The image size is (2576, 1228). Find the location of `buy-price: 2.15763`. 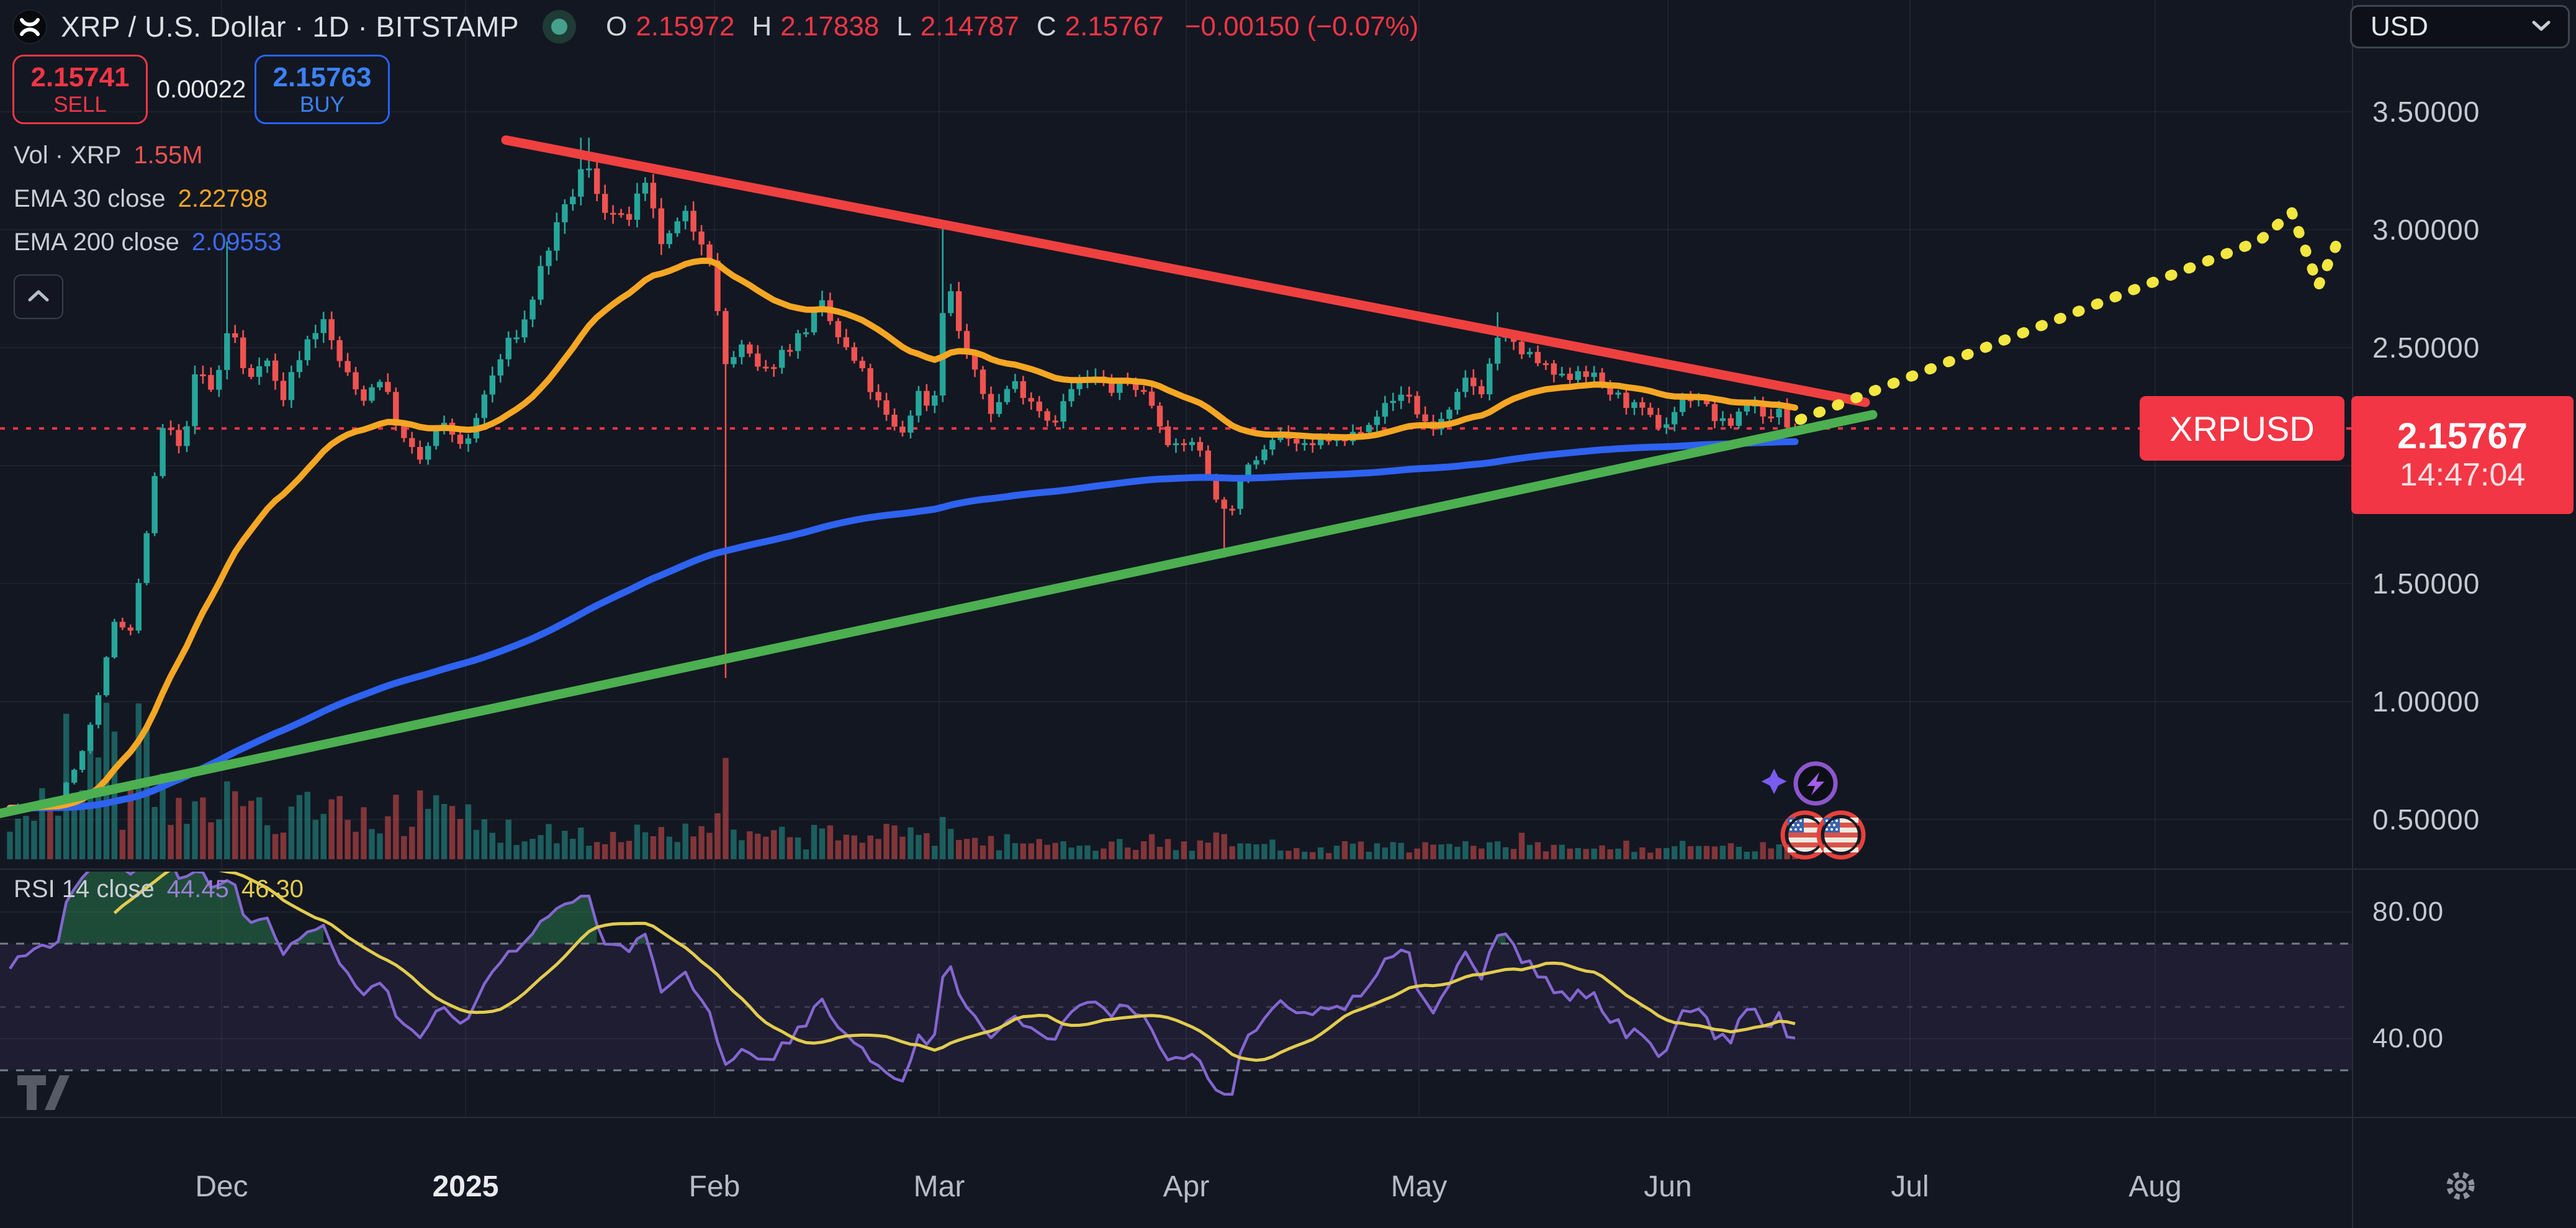

buy-price: 2.15763 is located at coordinates (322, 77).